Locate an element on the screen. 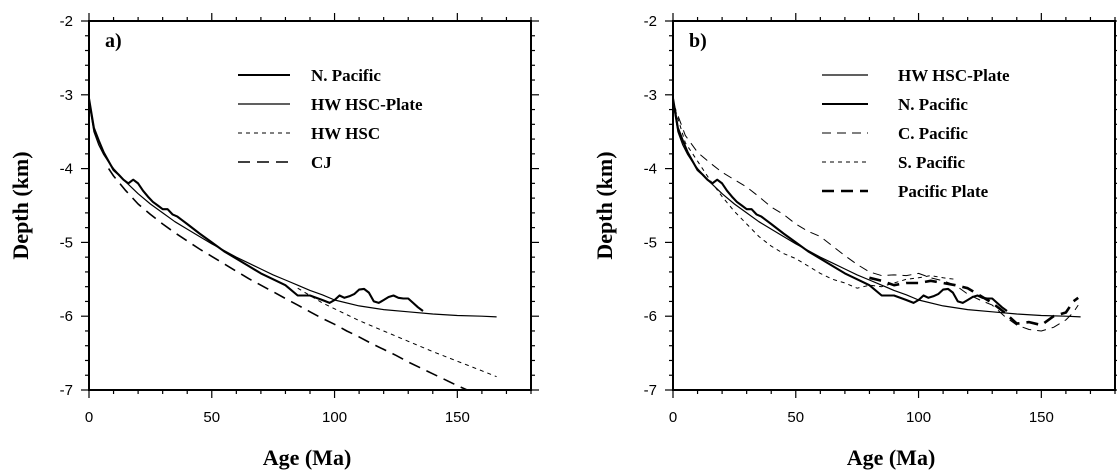  panel-label: b) is located at coordinates (698, 41).